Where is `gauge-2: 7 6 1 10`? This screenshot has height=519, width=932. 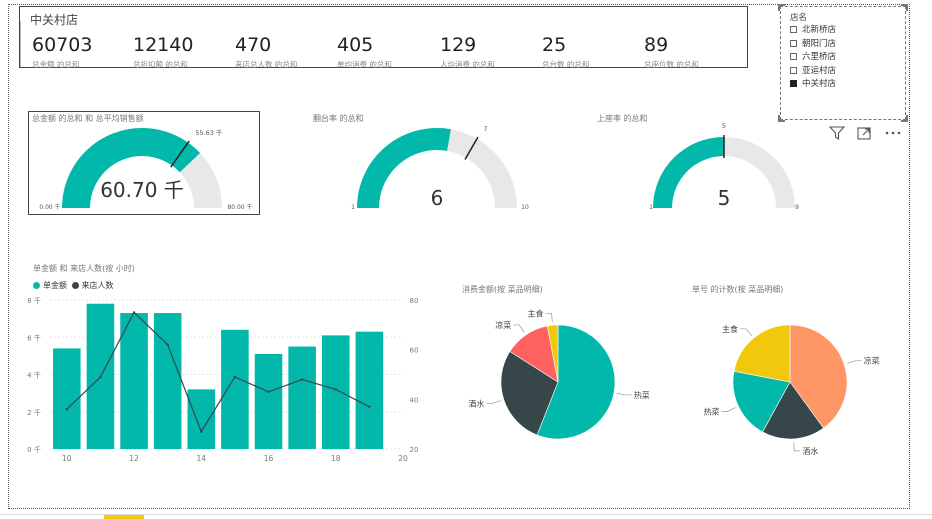 gauge-2: 7 6 1 10 is located at coordinates (440, 168).